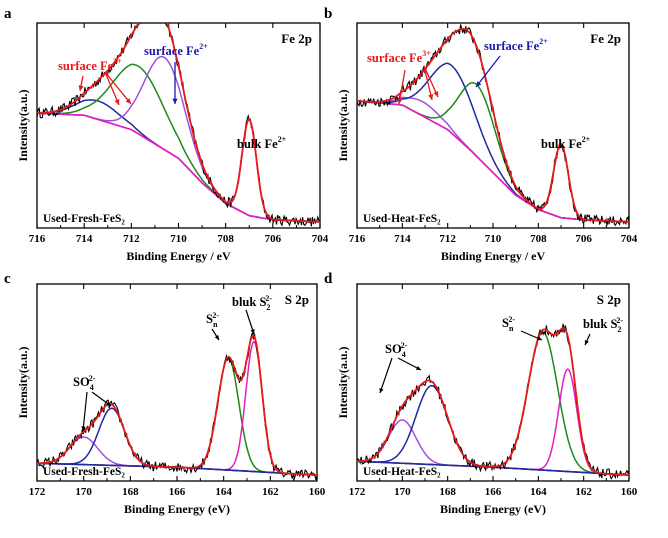 The width and height of the screenshot is (668, 538). What do you see at coordinates (328, 279) in the screenshot?
I see `panel-letter: d` at bounding box center [328, 279].